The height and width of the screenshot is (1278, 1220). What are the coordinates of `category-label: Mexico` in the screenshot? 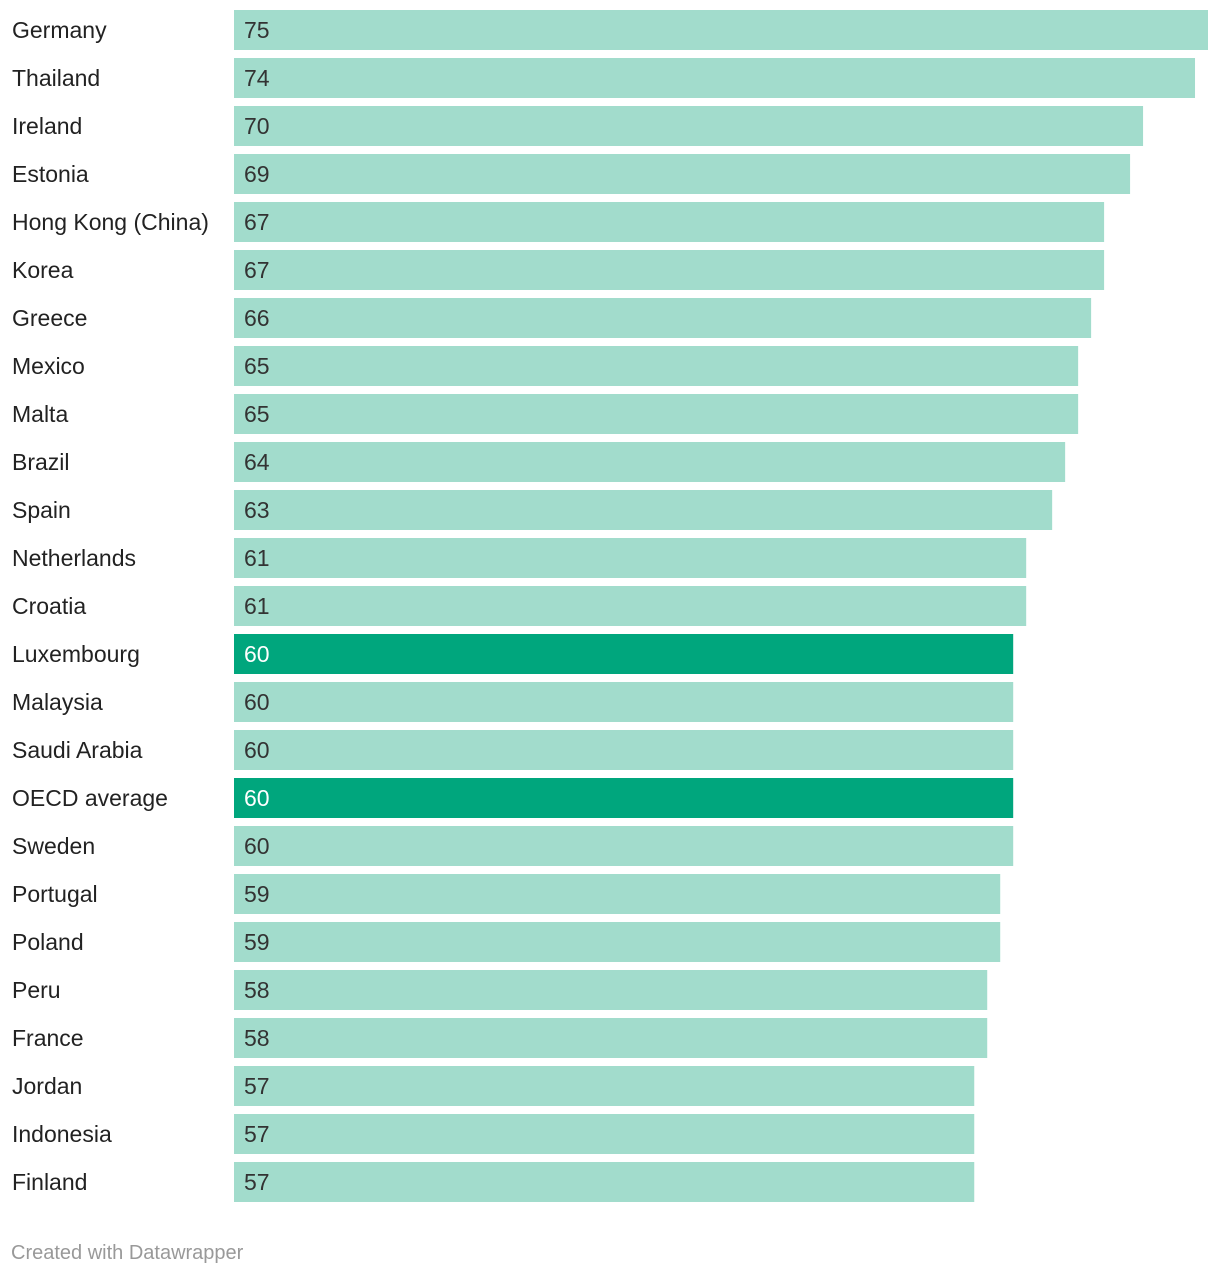 It's located at (48, 366).